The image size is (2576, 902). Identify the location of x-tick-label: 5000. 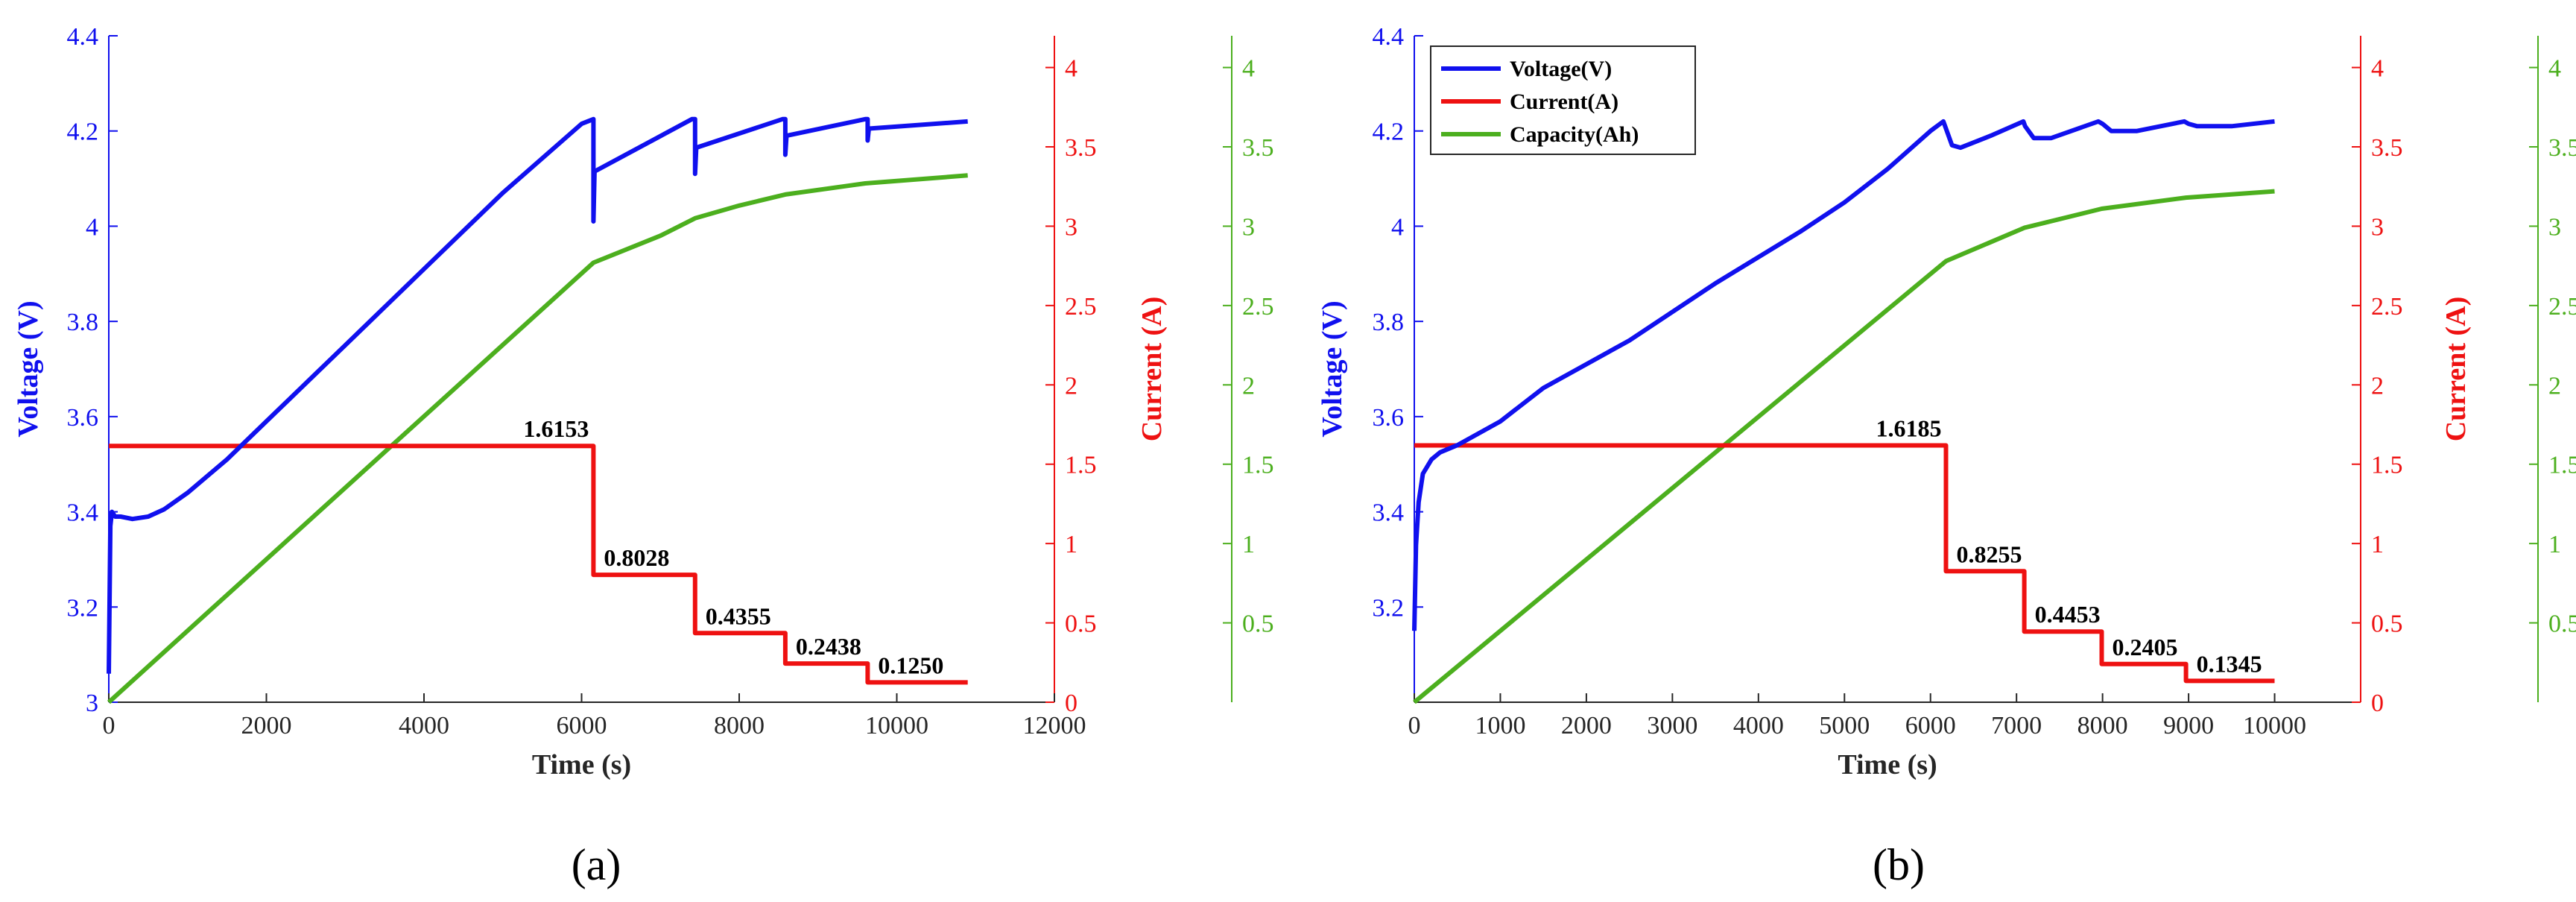
(1844, 725).